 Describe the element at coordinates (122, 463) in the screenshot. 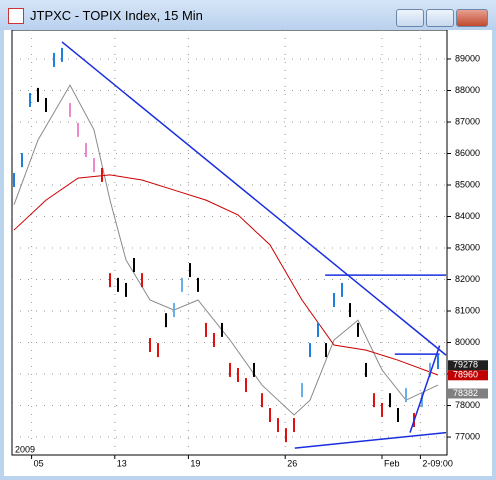

I see `x-tick-label: 13` at that location.